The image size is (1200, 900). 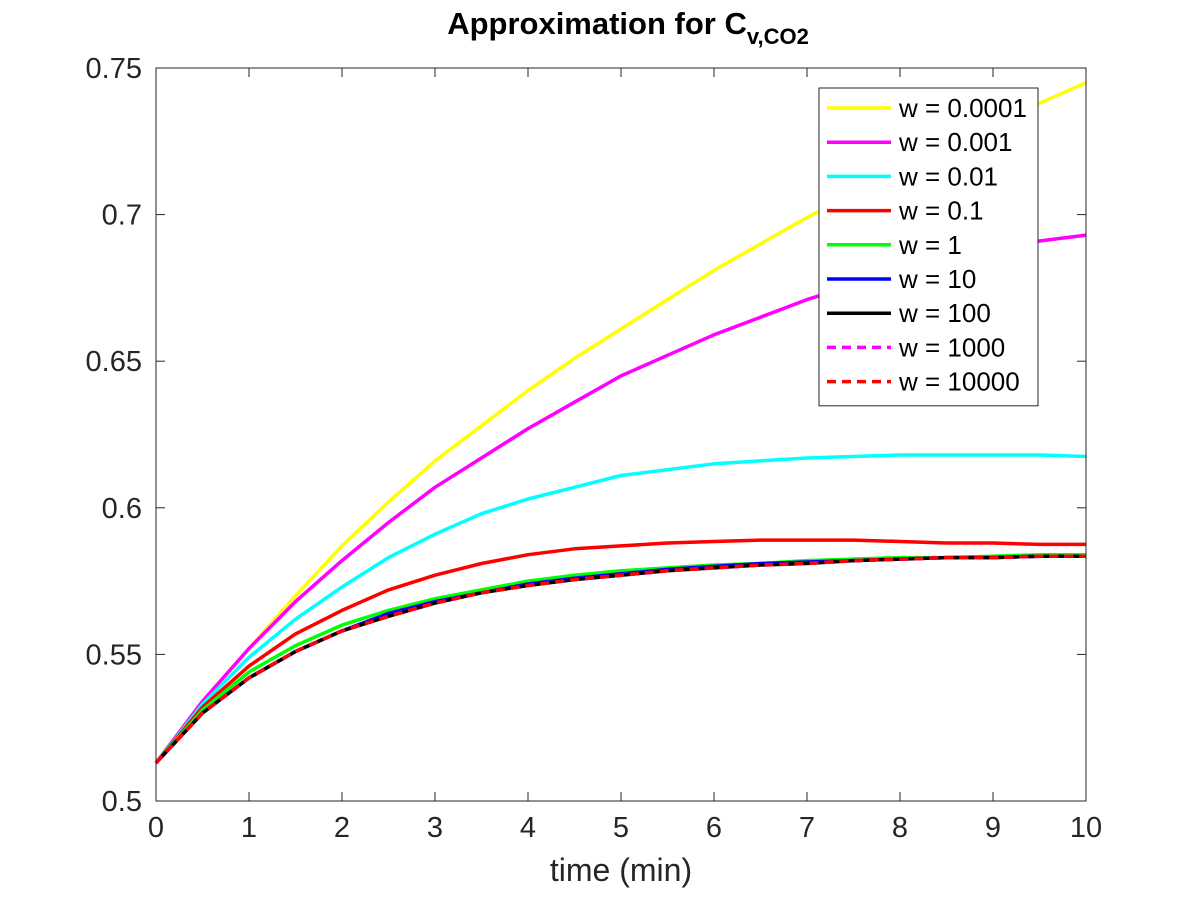 I want to click on chart-title-subscript: v,CO2, so click(x=778, y=36).